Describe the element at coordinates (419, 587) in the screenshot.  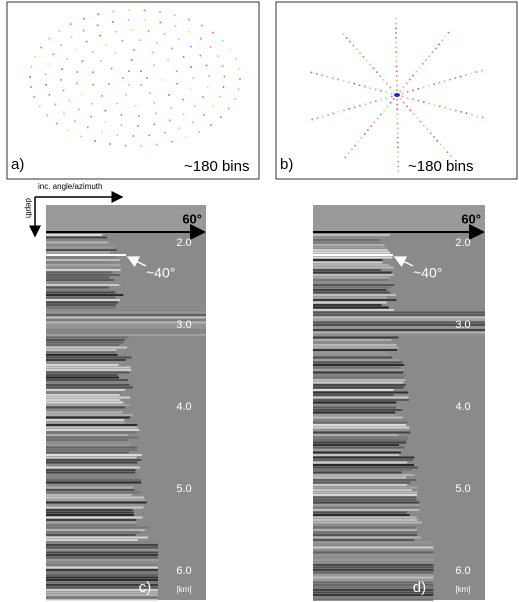
I see `panel-label: d)` at that location.